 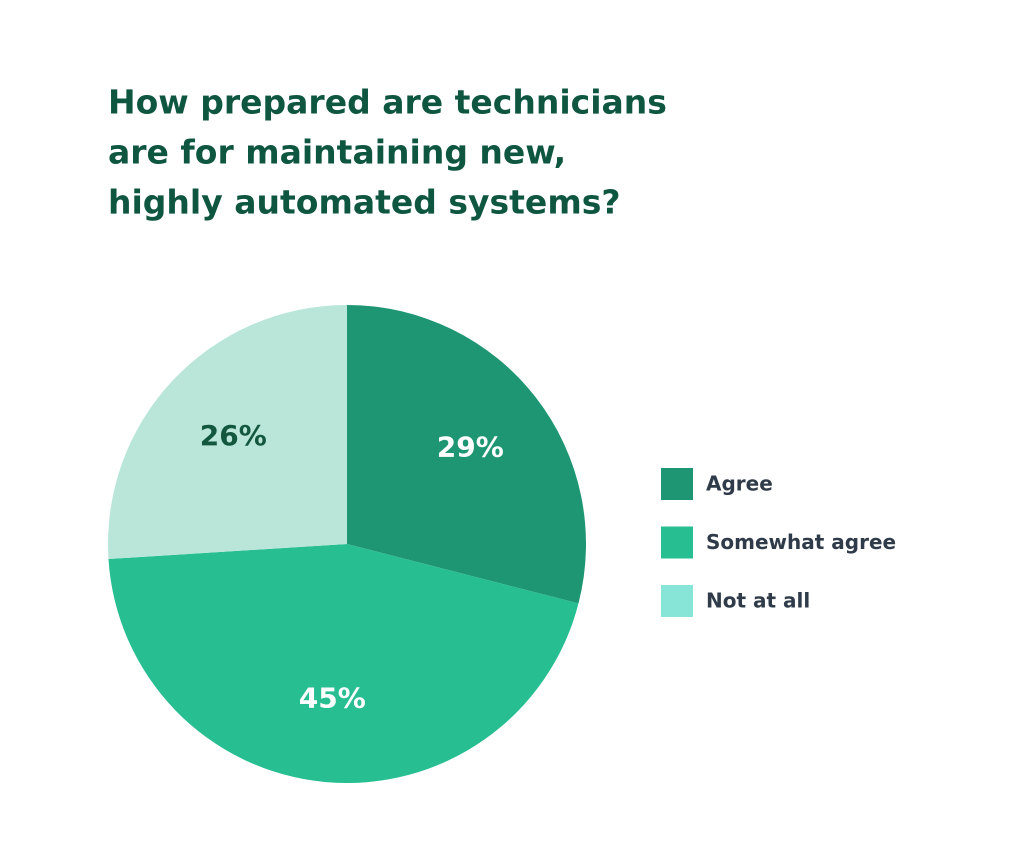 I want to click on chart-title: highly automated systems?, so click(x=364, y=202).